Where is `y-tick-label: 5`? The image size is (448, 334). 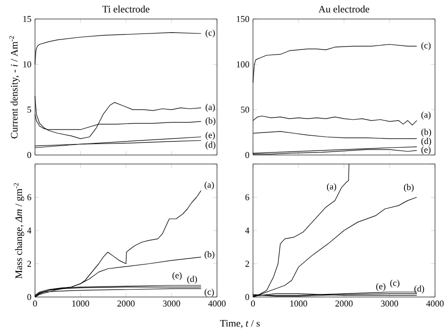 y-tick-label: 5 is located at coordinates (30, 109).